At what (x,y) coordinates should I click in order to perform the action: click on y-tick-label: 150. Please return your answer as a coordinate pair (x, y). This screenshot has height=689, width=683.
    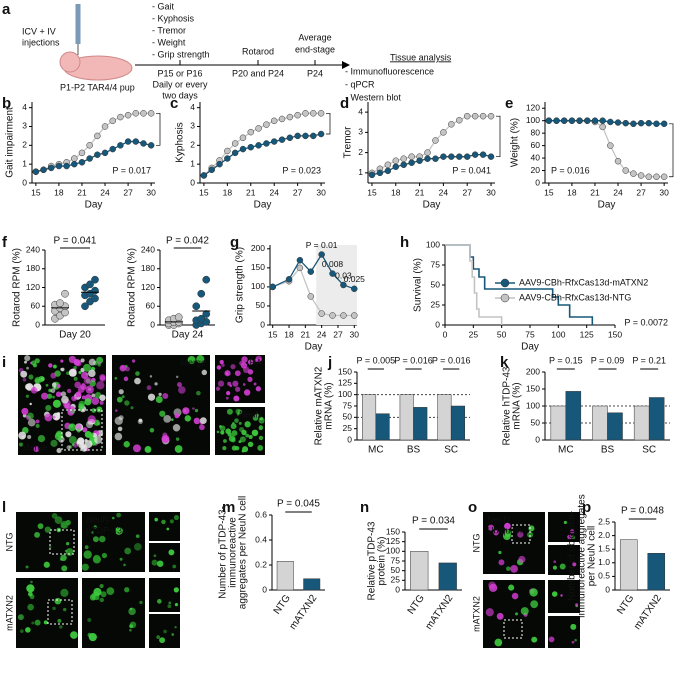
    Looking at the image, I should click on (258, 267).